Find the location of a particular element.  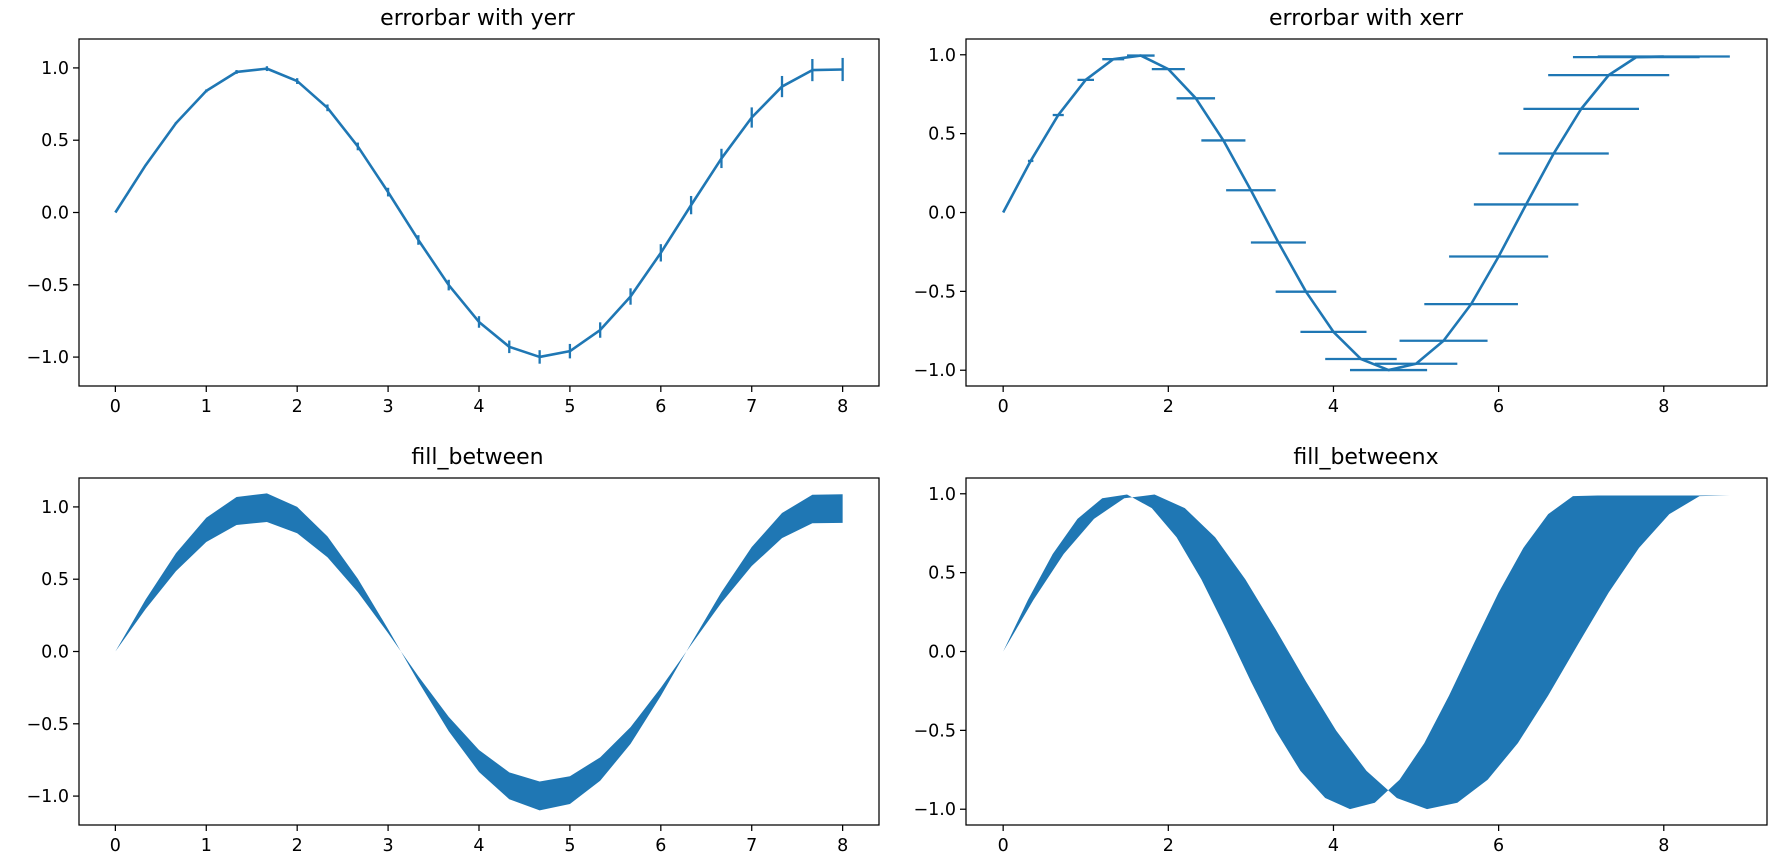

filled-area is located at coordinates (1366, 652).